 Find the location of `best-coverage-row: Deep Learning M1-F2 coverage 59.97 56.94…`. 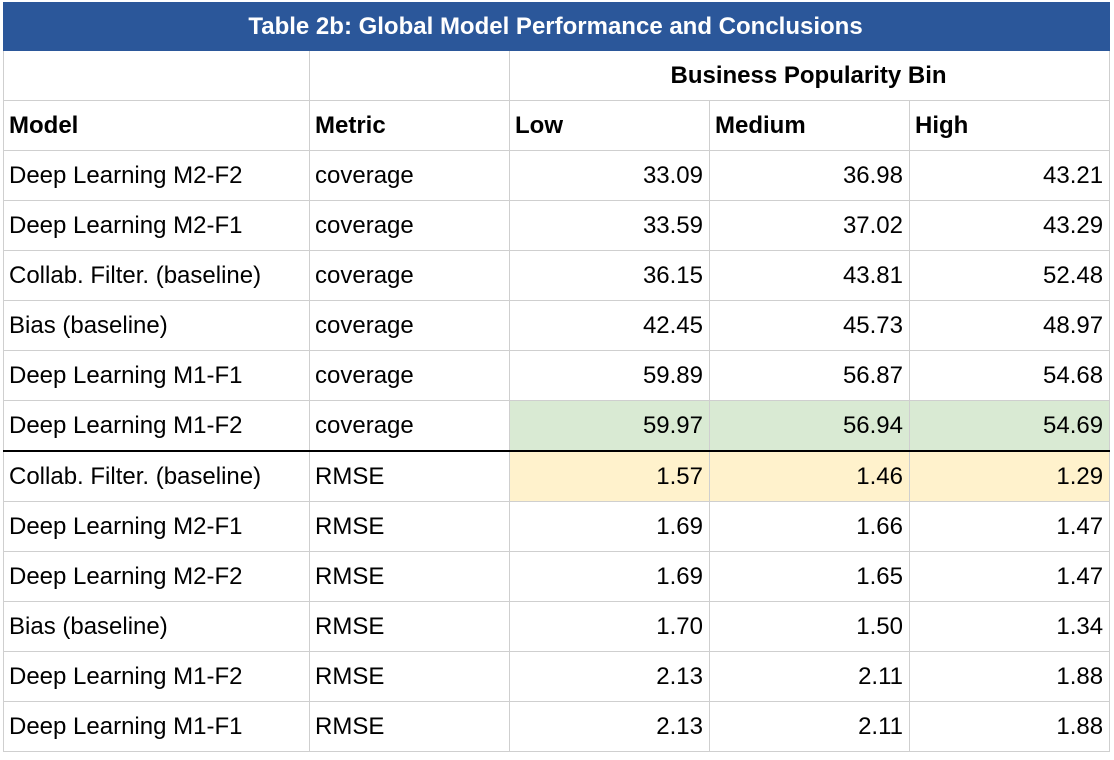

best-coverage-row: Deep Learning M1-F2 coverage 59.97 56.94… is located at coordinates (557, 426).